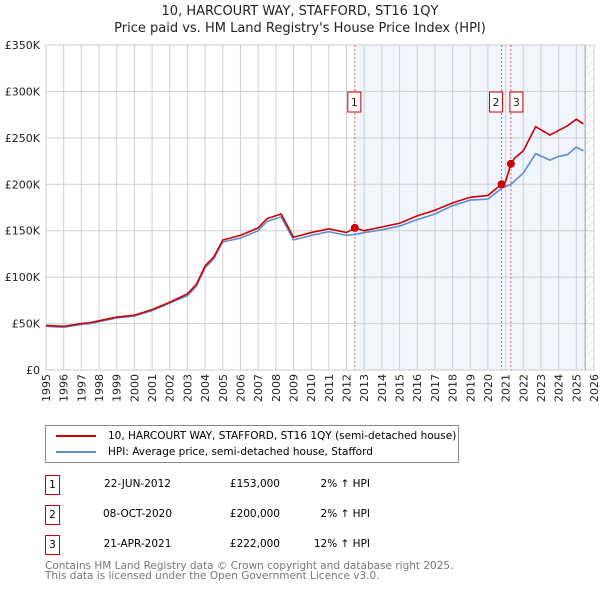 This screenshot has height=590, width=600. What do you see at coordinates (76, 436) in the screenshot?
I see `legend-swatch-red` at bounding box center [76, 436].